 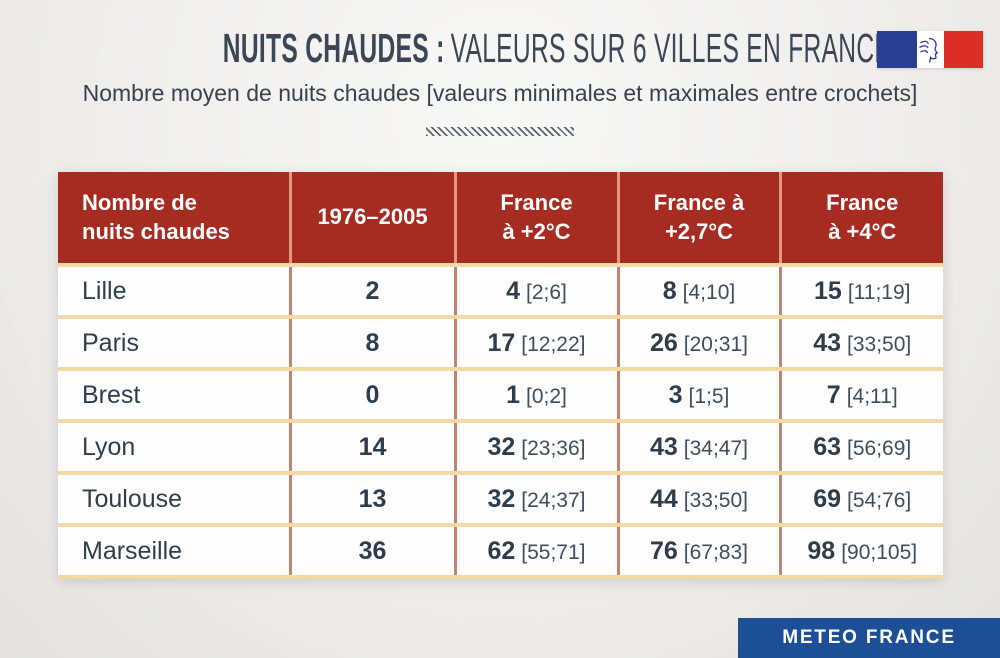 I want to click on table-row: Paris 8 17 [12;22] 26 [20;31] 43 [33;50], so click(x=500, y=344).